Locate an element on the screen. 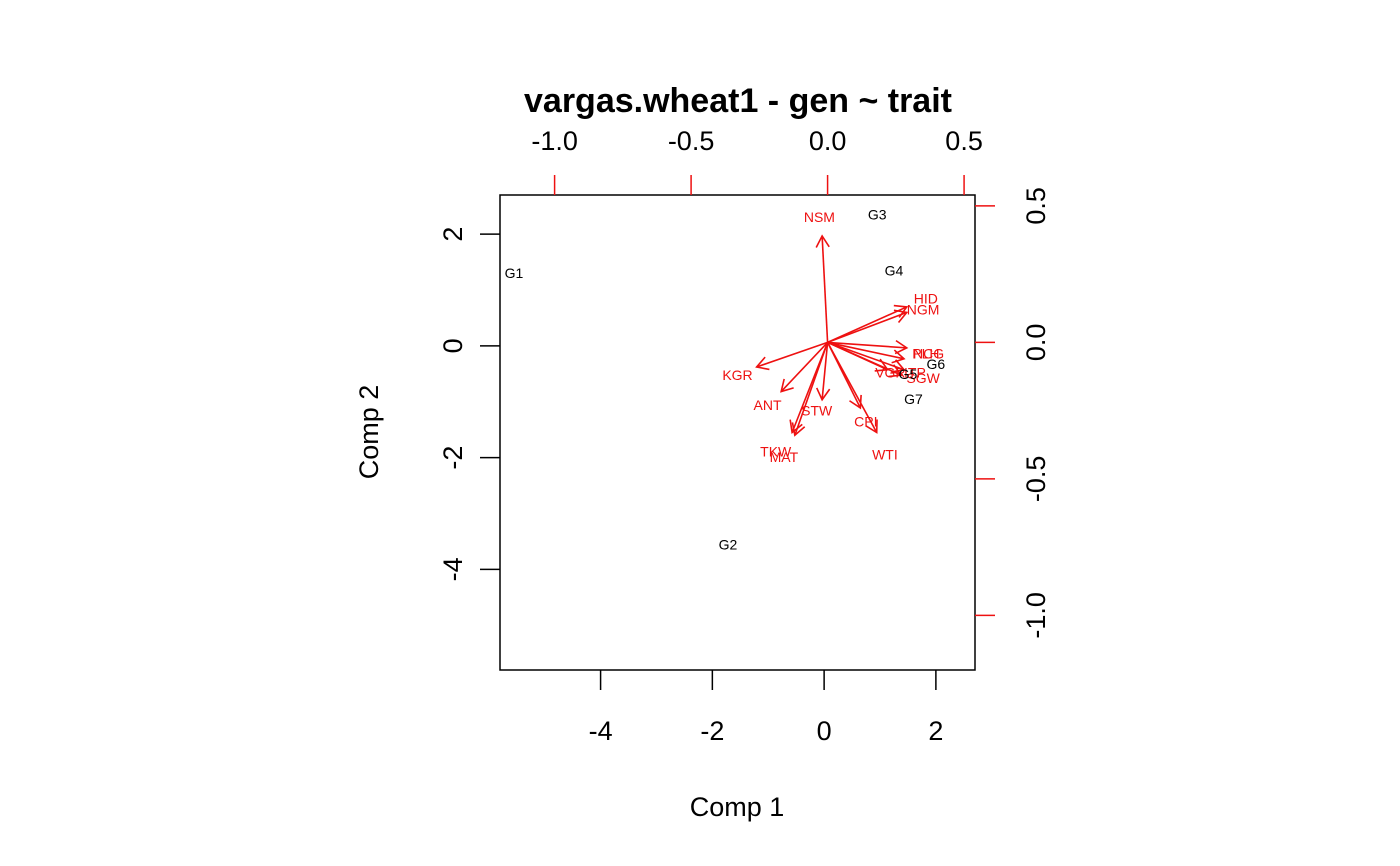 This screenshot has width=1400, height=866. y-left-tick-label: 0 is located at coordinates (453, 345).